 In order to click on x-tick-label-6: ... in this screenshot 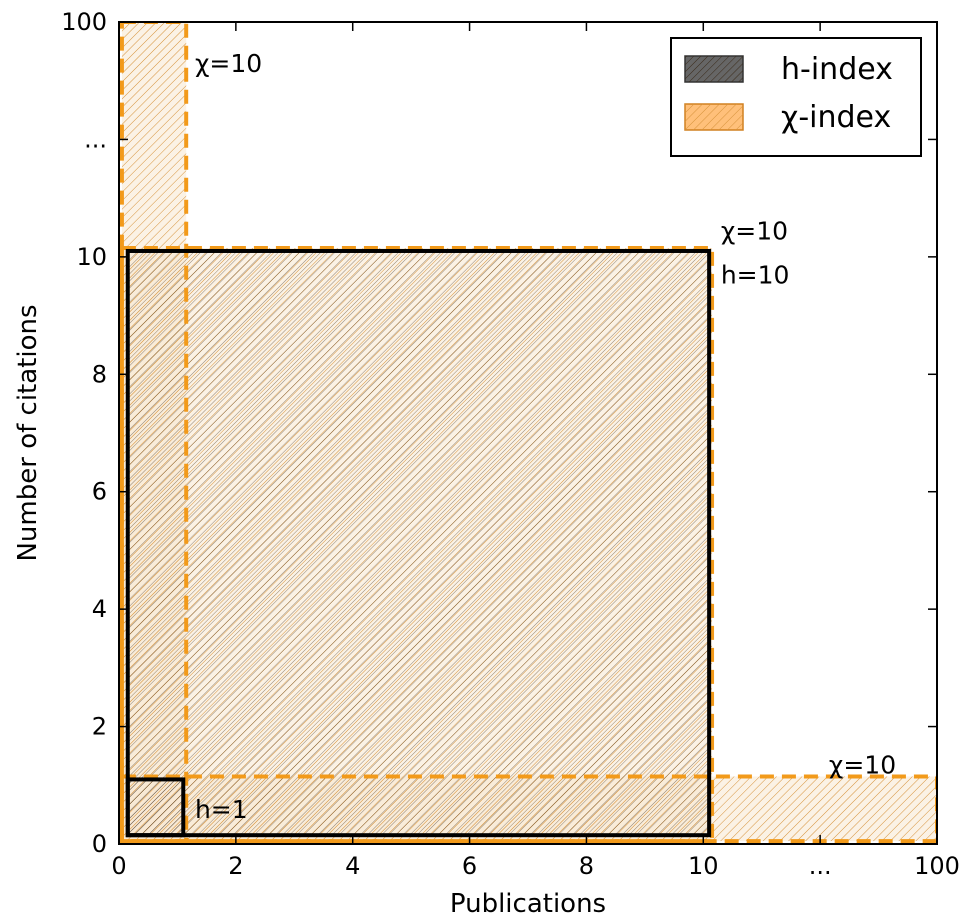, I will do `click(820, 866)`.